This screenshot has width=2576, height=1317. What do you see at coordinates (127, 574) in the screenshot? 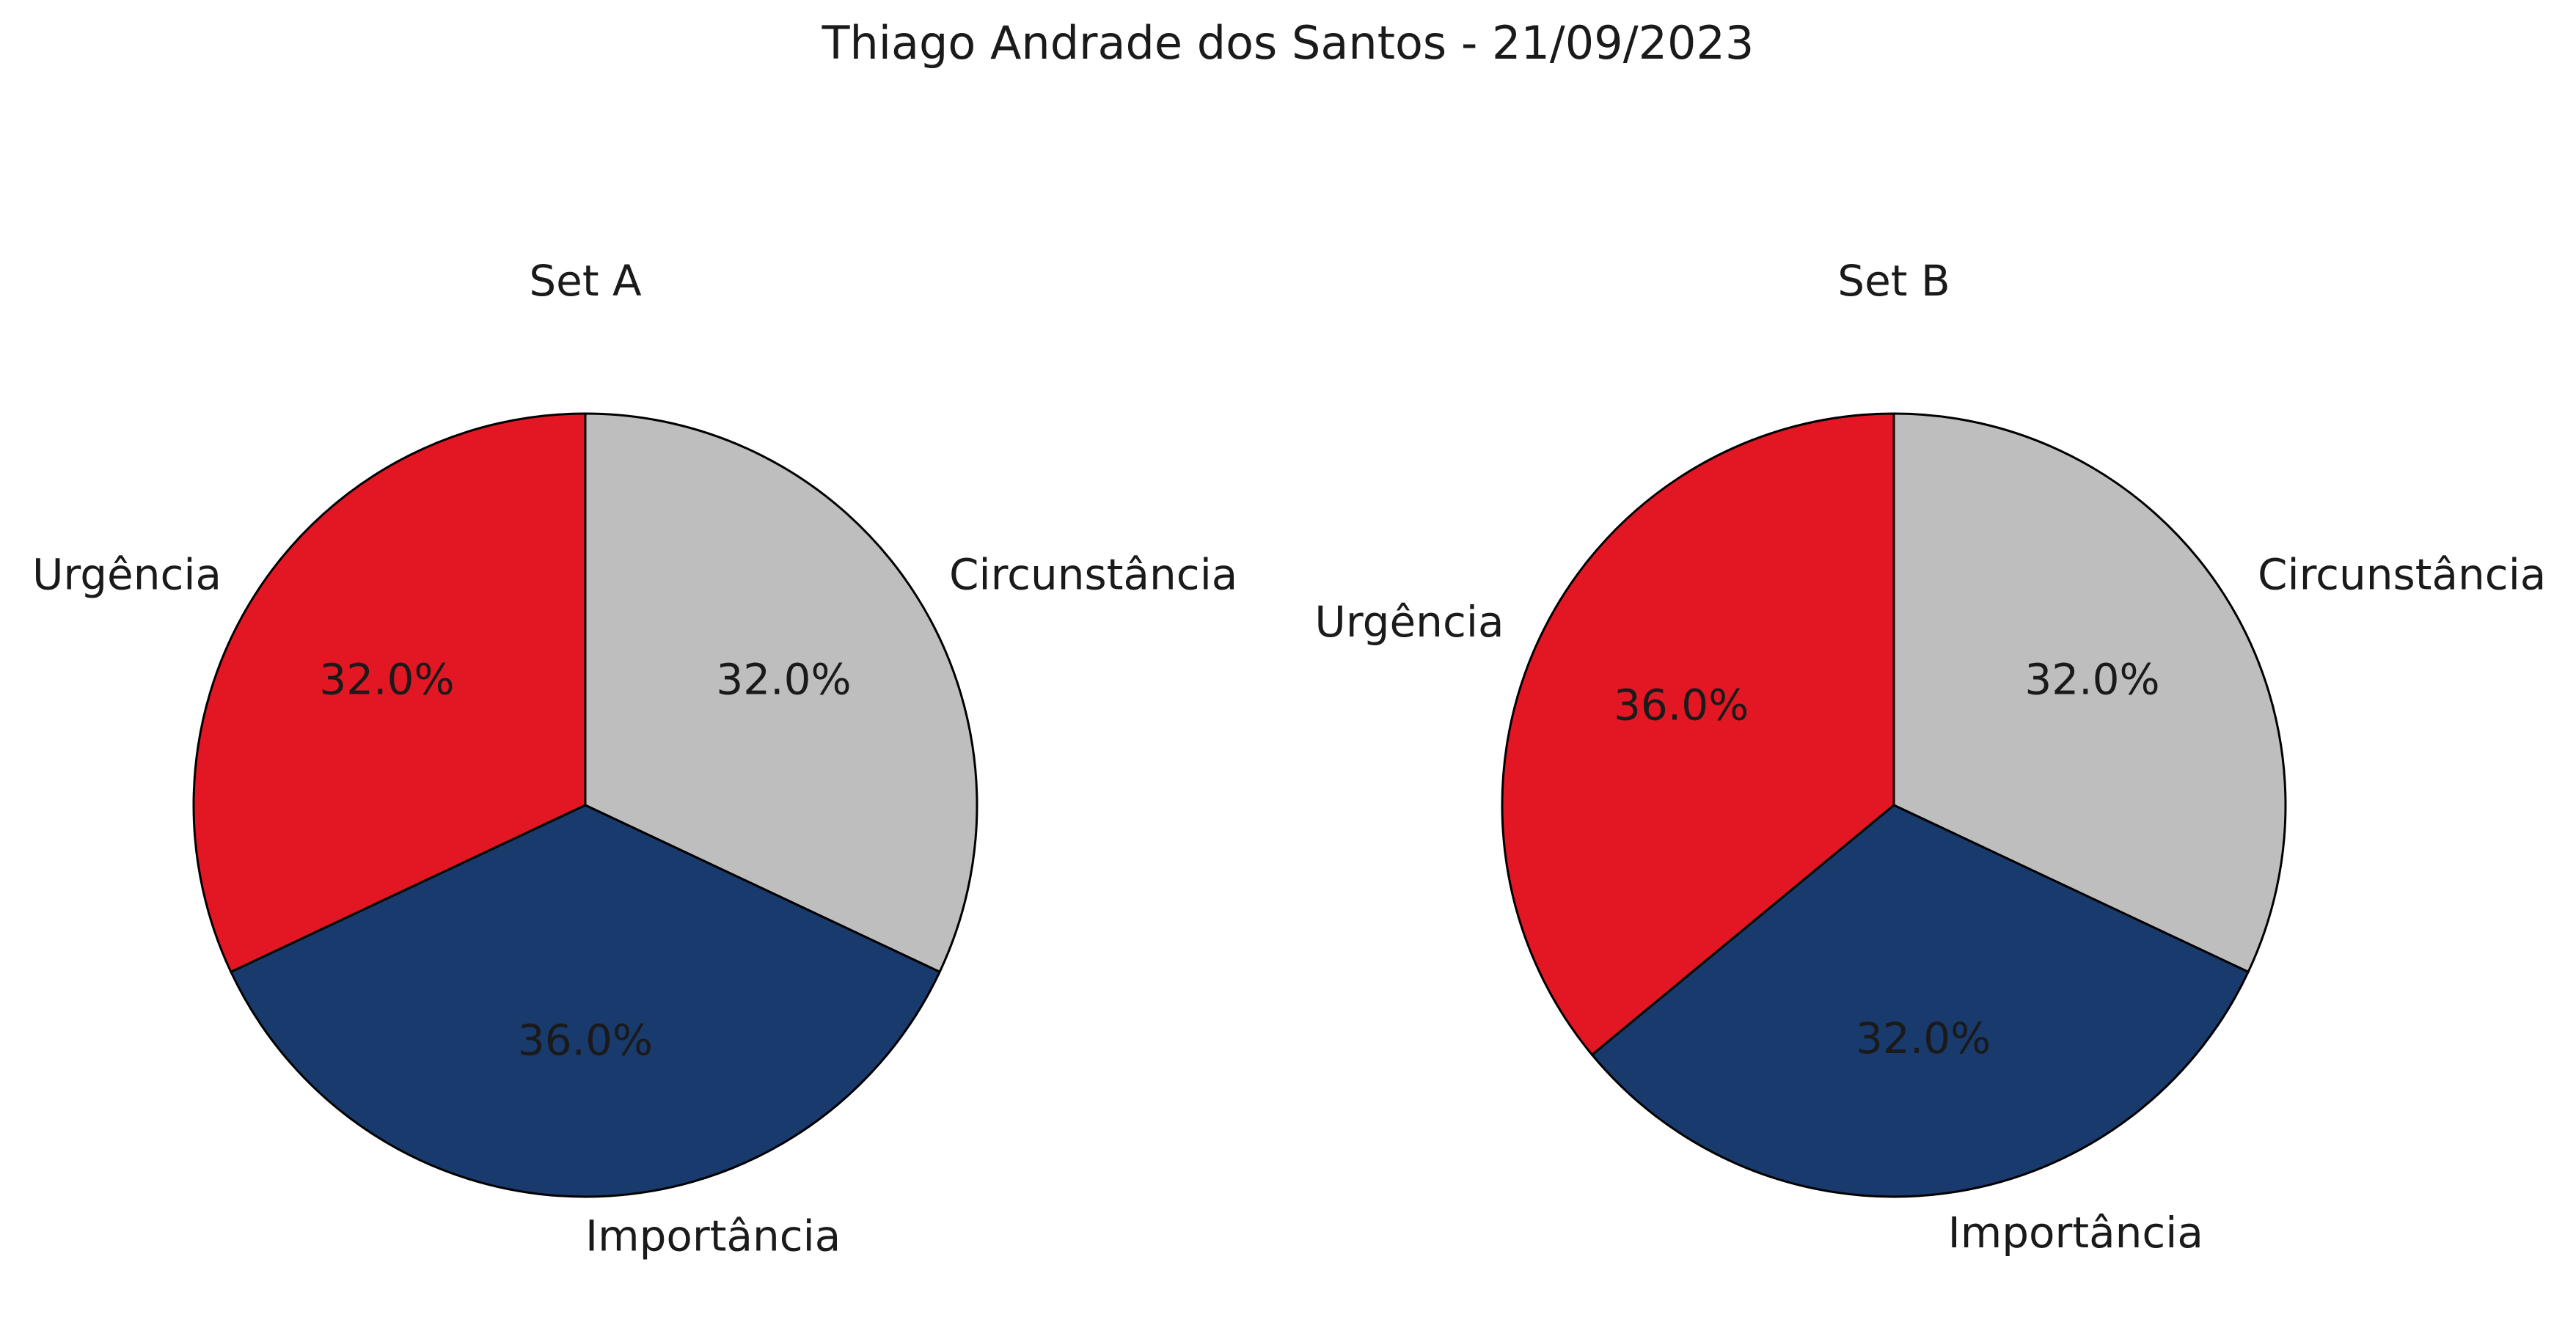
I see `slice-label-set-a-urgencia: Urgência` at bounding box center [127, 574].